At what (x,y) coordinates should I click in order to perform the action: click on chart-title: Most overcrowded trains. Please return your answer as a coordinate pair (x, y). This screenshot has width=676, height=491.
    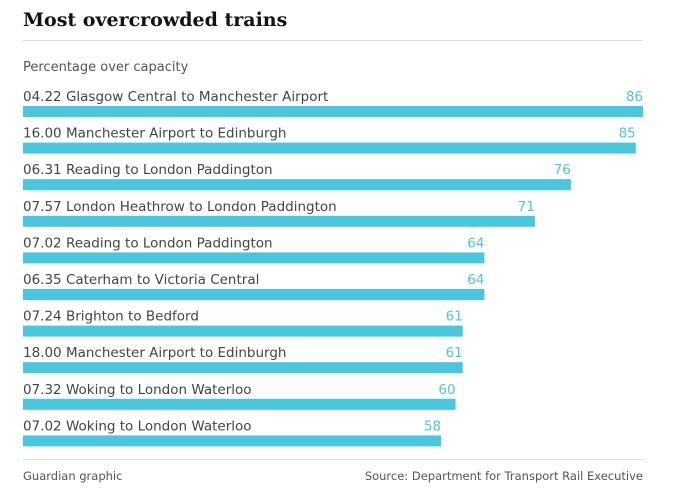
    Looking at the image, I should click on (155, 20).